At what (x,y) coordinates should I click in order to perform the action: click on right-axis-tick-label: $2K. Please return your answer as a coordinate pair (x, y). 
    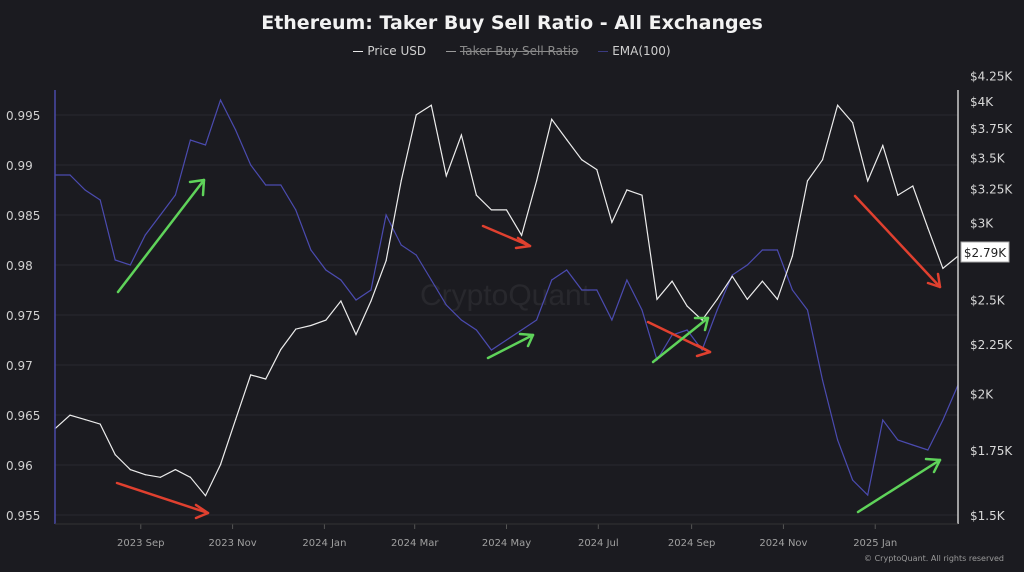
    Looking at the image, I should click on (982, 395).